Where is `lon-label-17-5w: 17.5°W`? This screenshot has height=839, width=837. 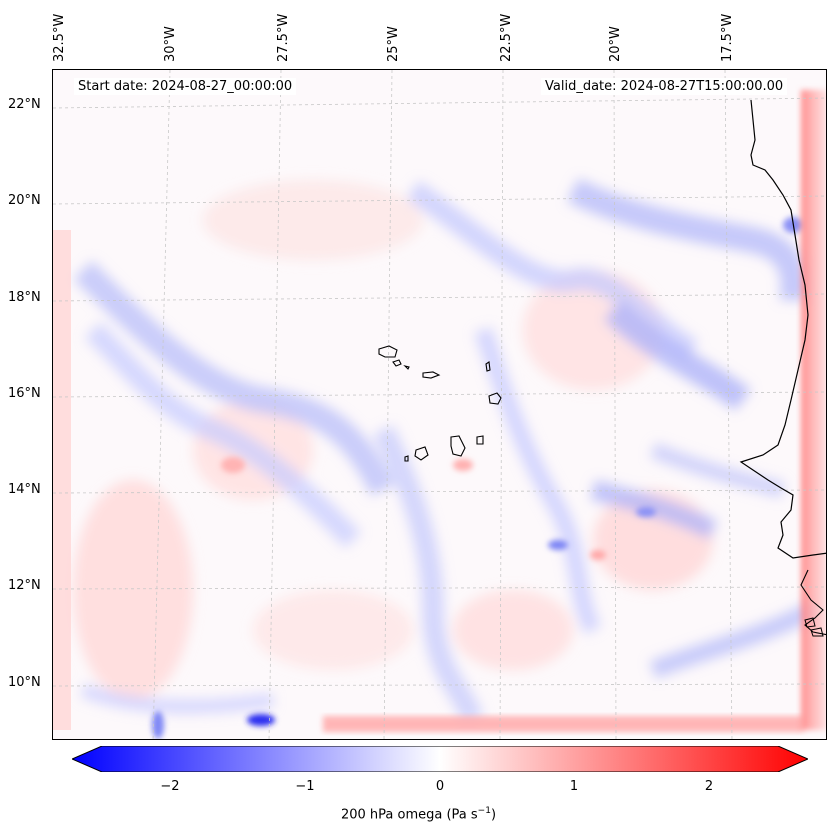 lon-label-17-5w: 17.5°W is located at coordinates (727, 37).